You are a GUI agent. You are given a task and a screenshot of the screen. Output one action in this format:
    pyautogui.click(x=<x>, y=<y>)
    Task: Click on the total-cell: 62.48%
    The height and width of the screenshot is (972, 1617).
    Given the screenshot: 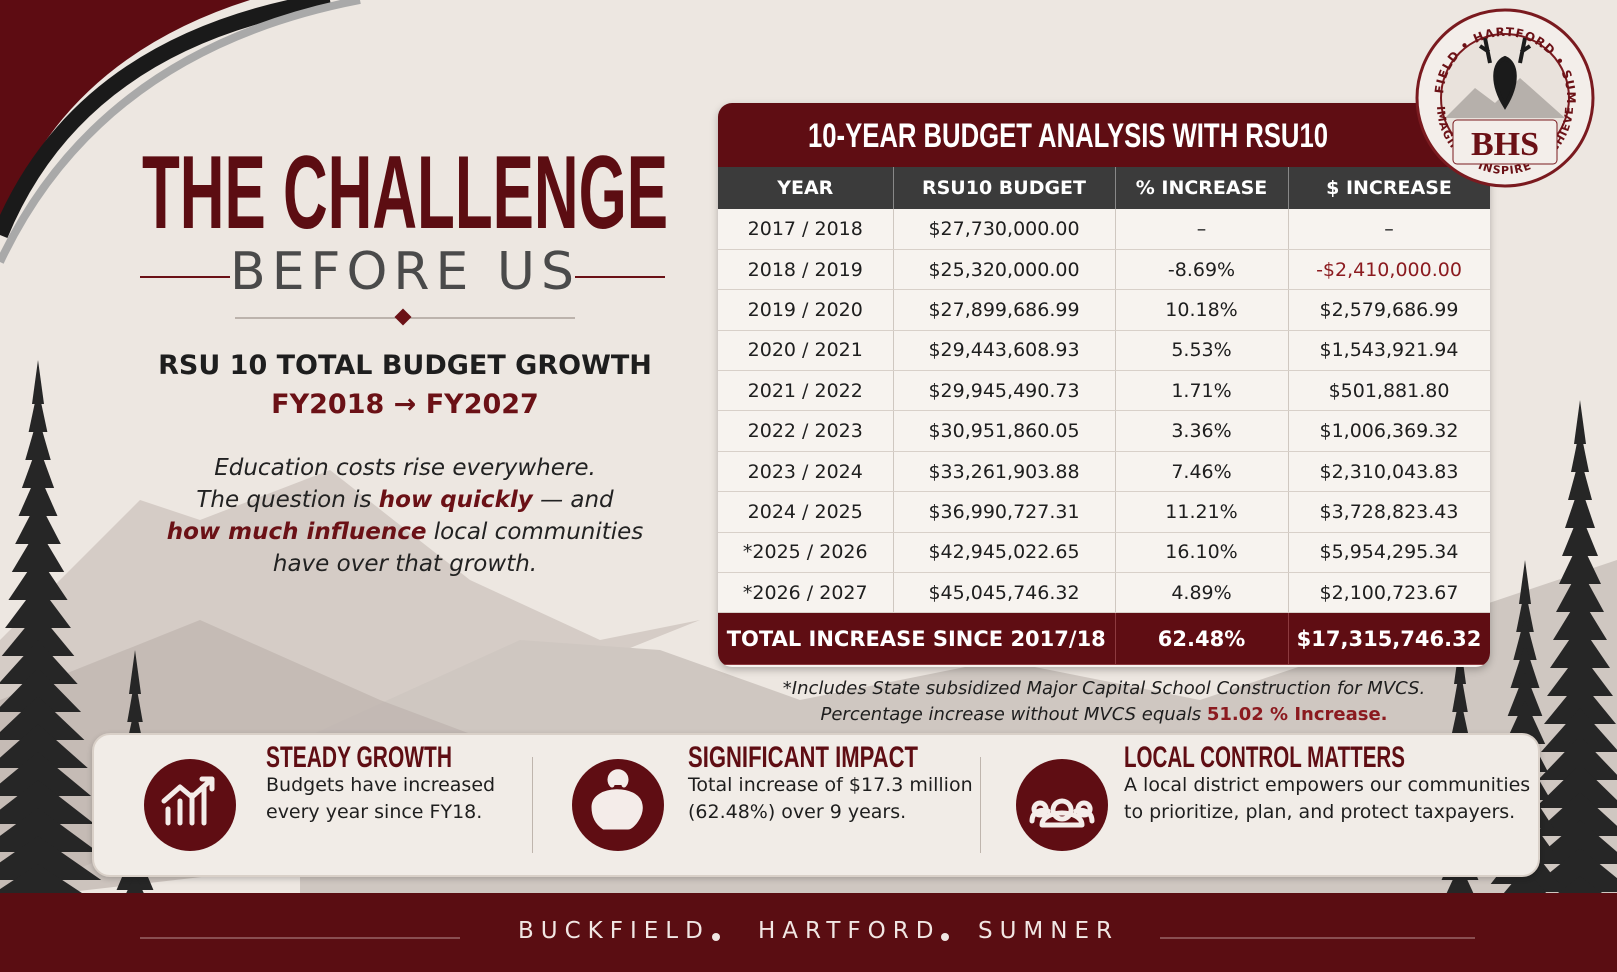 What is the action you would take?
    pyautogui.click(x=1202, y=639)
    